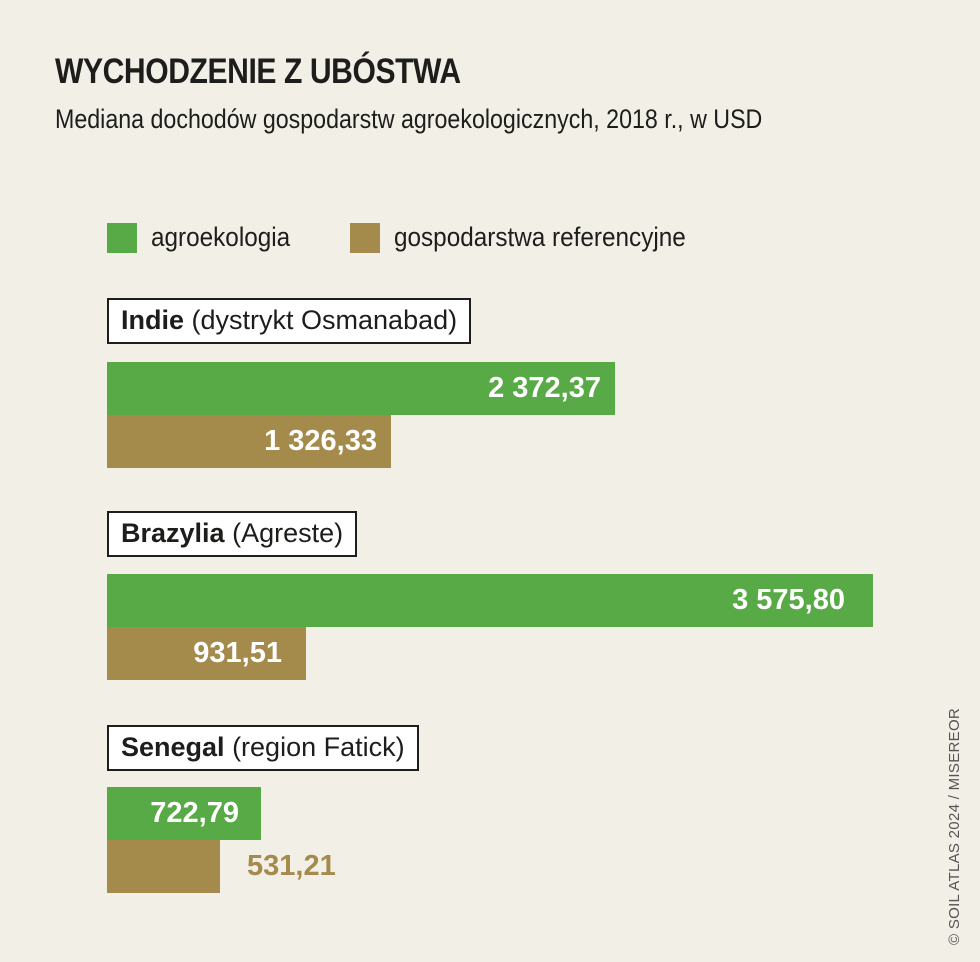  What do you see at coordinates (122, 237) in the screenshot?
I see `legend-swatch-green` at bounding box center [122, 237].